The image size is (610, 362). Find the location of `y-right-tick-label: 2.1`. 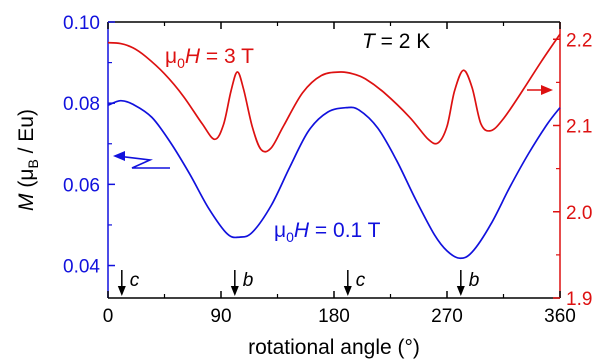

y-right-tick-label: 2.1 is located at coordinates (579, 127).